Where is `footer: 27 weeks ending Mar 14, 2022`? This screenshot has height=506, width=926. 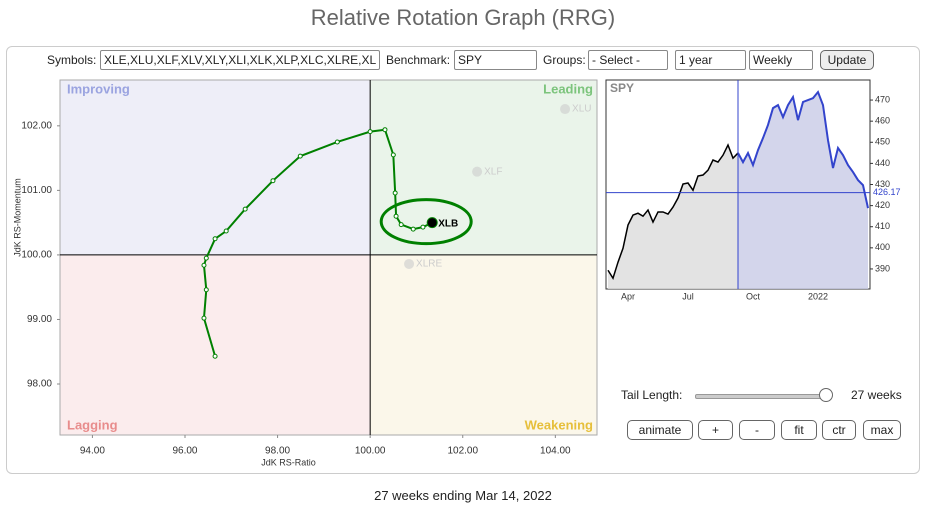
footer: 27 weeks ending Mar 14, 2022 is located at coordinates (463, 495).